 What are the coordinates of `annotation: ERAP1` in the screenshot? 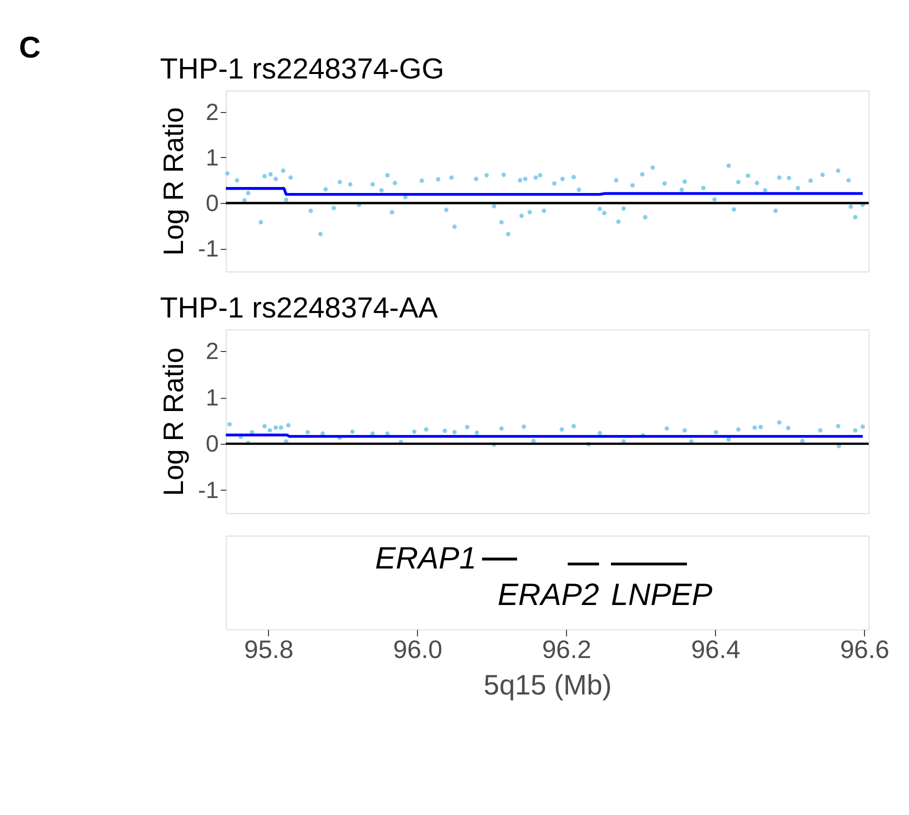 It's located at (425, 558).